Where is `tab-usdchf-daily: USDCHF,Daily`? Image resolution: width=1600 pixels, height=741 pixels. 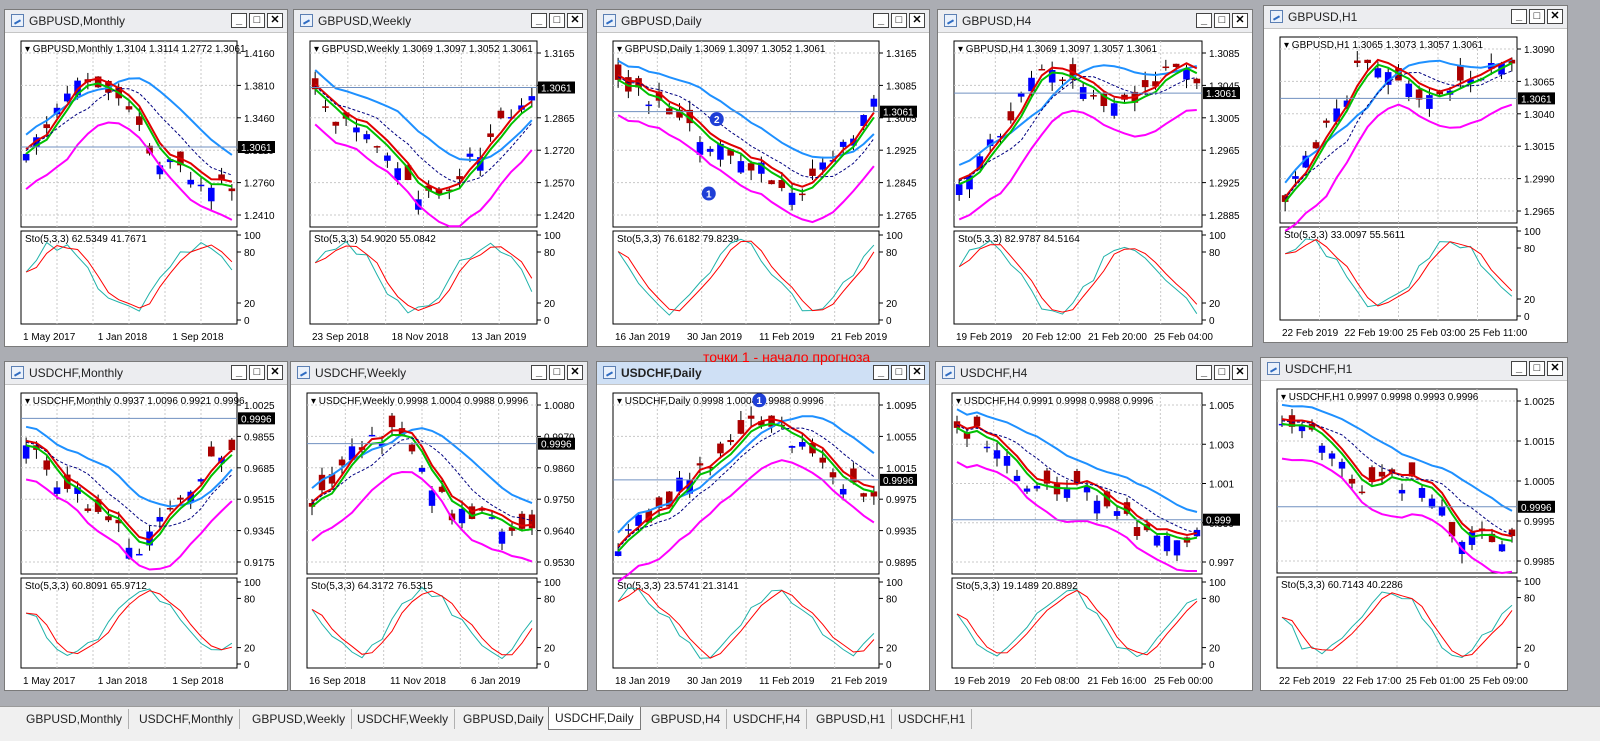 tab-usdchf-daily: USDCHF,Daily is located at coordinates (594, 718).